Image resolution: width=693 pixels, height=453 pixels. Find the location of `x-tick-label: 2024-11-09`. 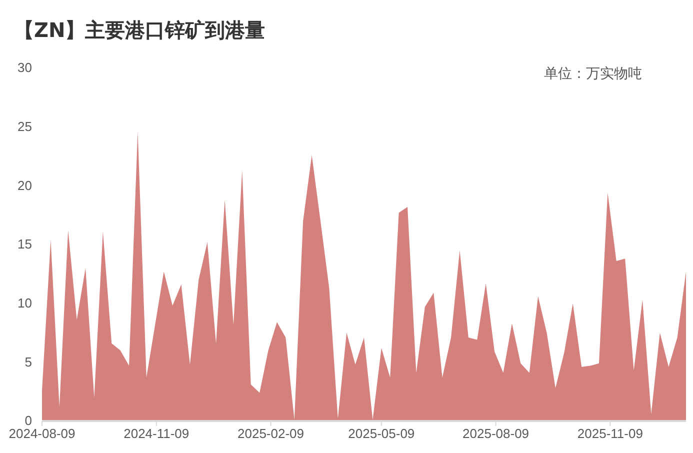

x-tick-label: 2024-11-09 is located at coordinates (157, 434).